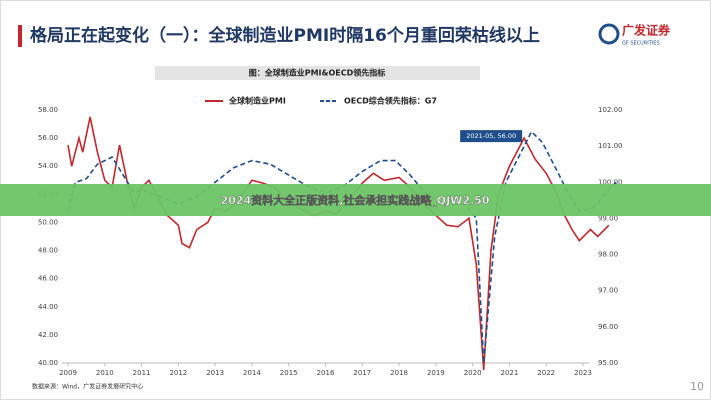  What do you see at coordinates (609, 34) in the screenshot?
I see `logo-icon` at bounding box center [609, 34].